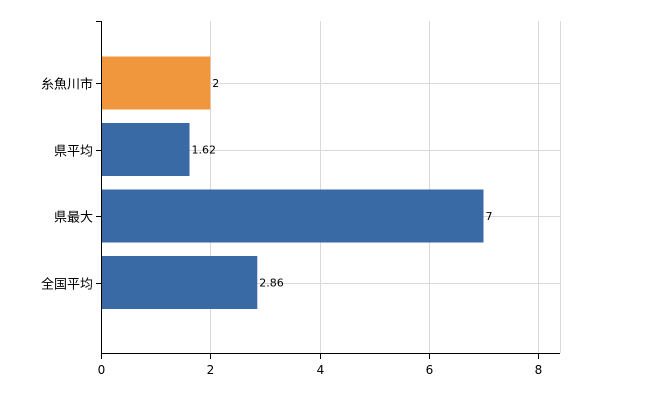 This screenshot has height=400, width=650. What do you see at coordinates (430, 370) in the screenshot?
I see `x-tick-label: 6` at bounding box center [430, 370].